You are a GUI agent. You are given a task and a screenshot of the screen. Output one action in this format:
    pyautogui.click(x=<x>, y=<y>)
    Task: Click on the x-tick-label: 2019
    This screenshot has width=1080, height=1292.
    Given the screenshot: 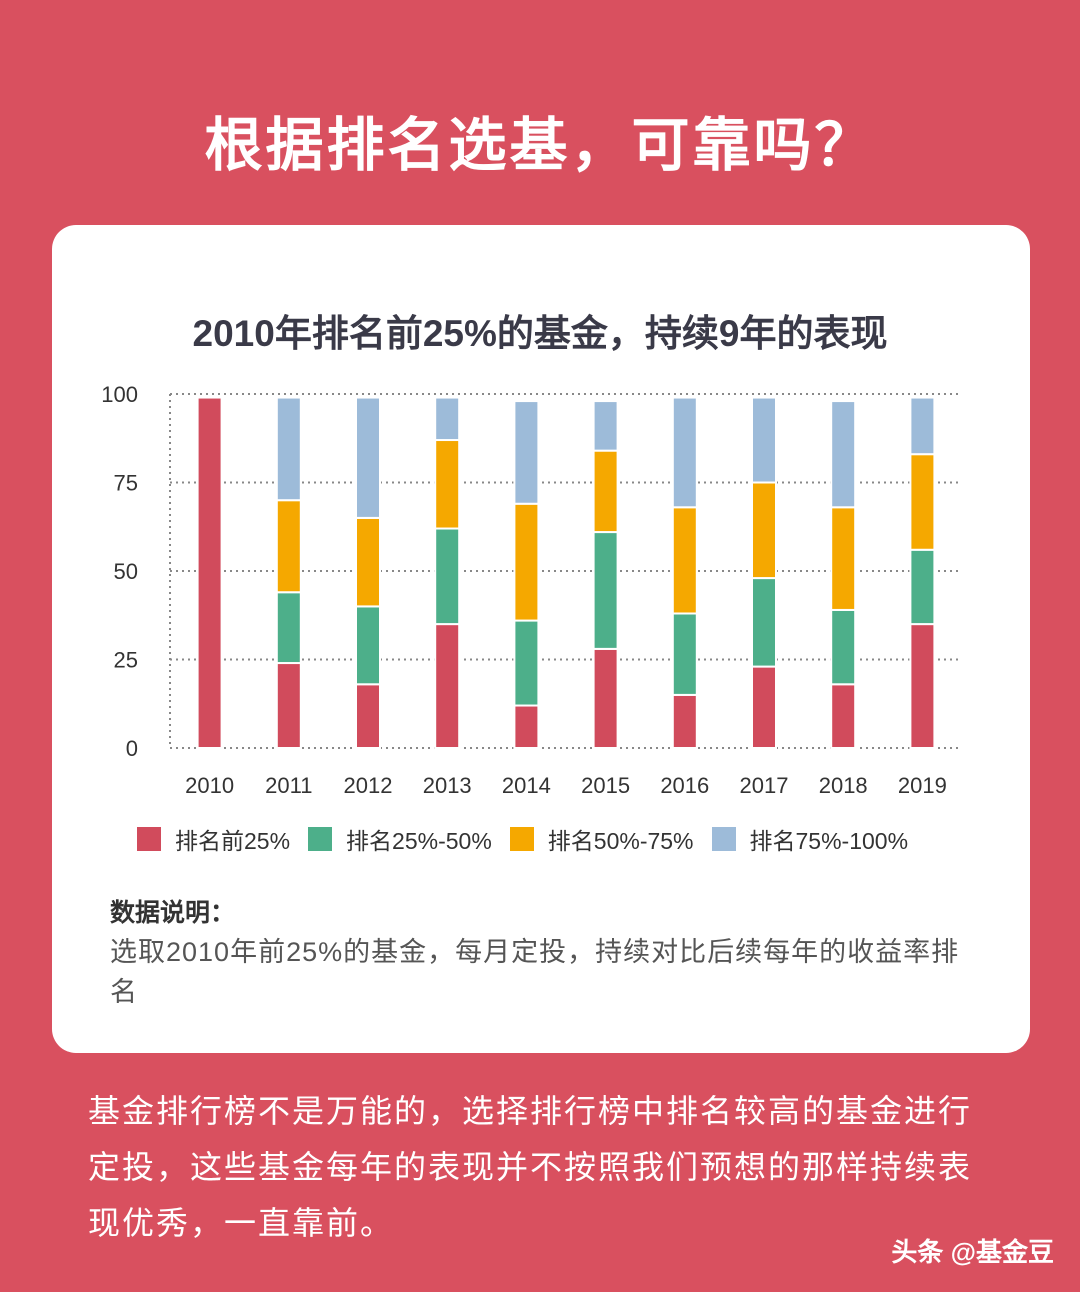 What is the action you would take?
    pyautogui.click(x=922, y=785)
    